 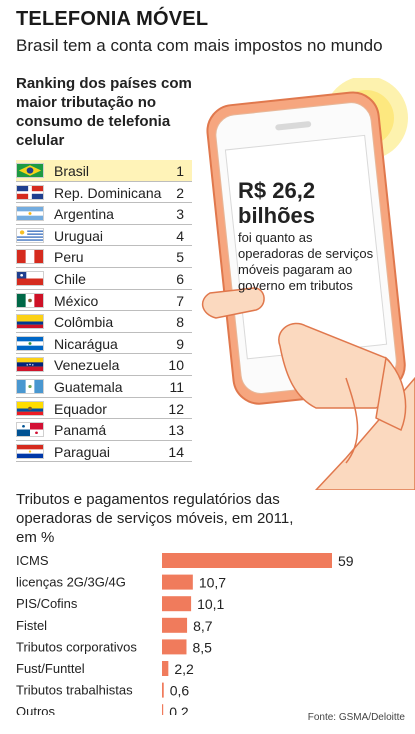 I want to click on ranking-position: 2, so click(x=180, y=192).